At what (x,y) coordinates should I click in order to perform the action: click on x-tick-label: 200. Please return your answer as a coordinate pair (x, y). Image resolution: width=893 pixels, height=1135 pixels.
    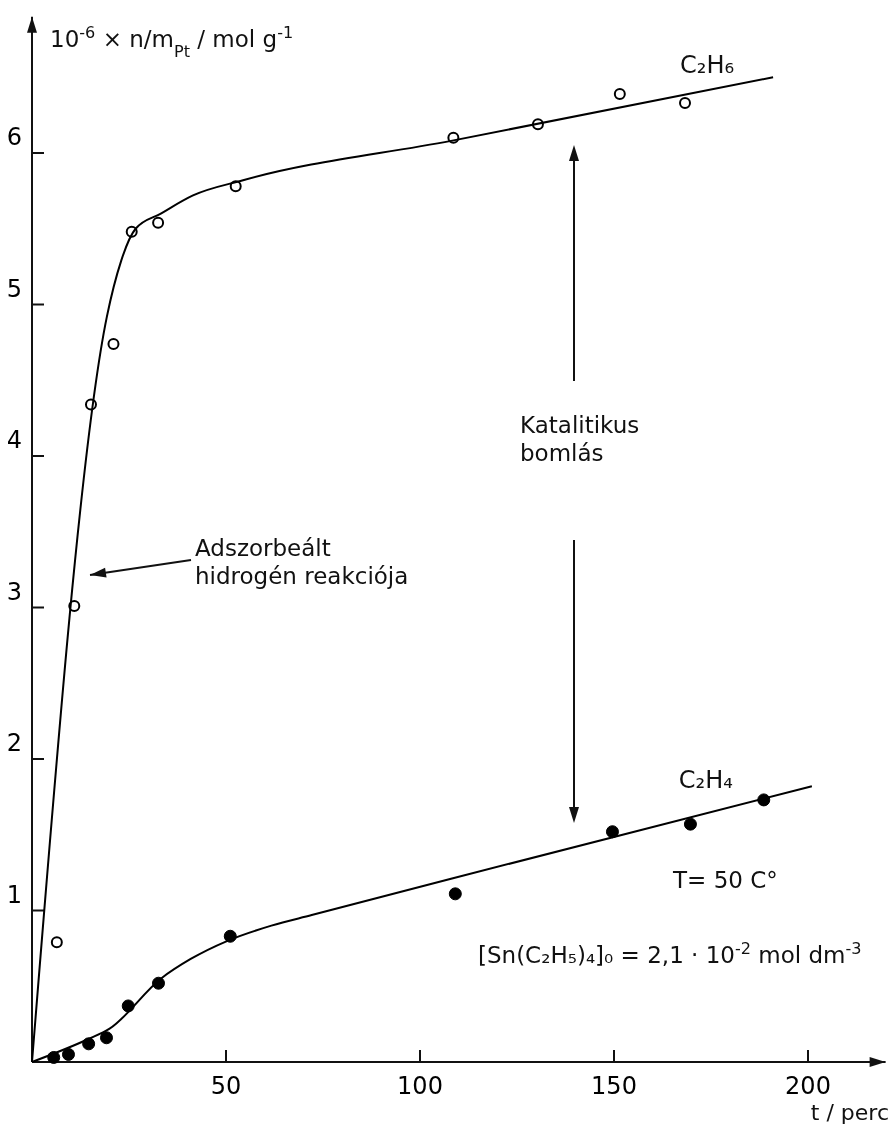
    Looking at the image, I should click on (808, 1086).